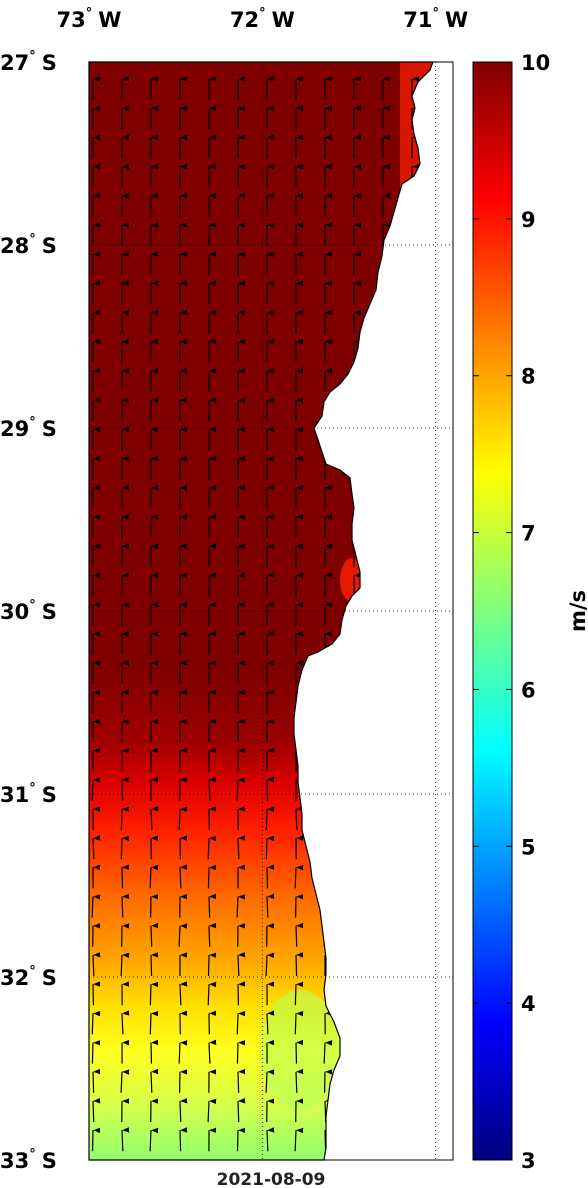 Image resolution: width=588 pixels, height=1188 pixels. I want to click on colorbar-tick-label: 3, so click(528, 1161).